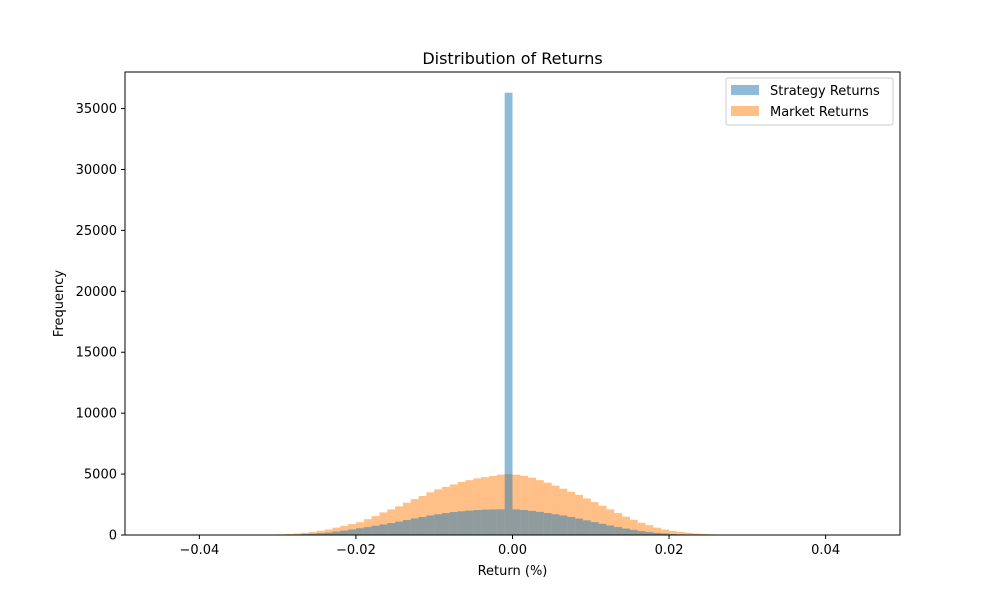 The height and width of the screenshot is (600, 1000). Describe the element at coordinates (512, 550) in the screenshot. I see `x-tick-label: 0.00` at that location.